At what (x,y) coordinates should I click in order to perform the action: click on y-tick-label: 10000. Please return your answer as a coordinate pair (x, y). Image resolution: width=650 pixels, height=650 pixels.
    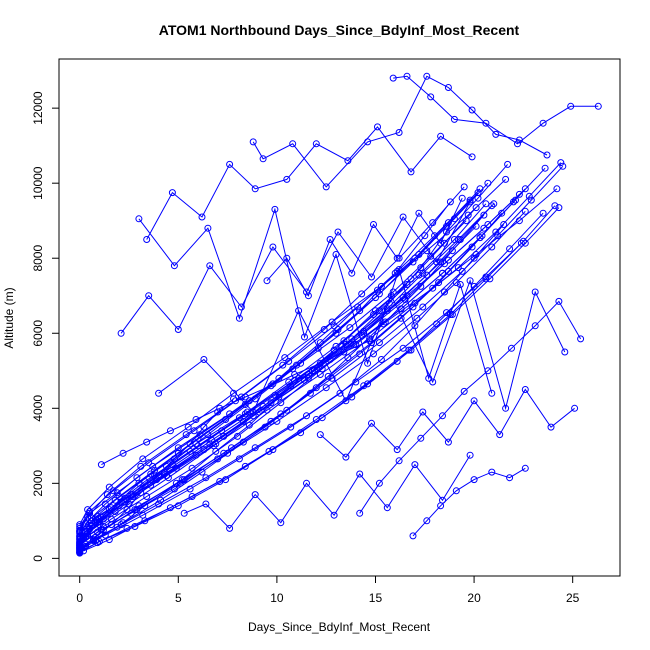
    Looking at the image, I should click on (38, 183).